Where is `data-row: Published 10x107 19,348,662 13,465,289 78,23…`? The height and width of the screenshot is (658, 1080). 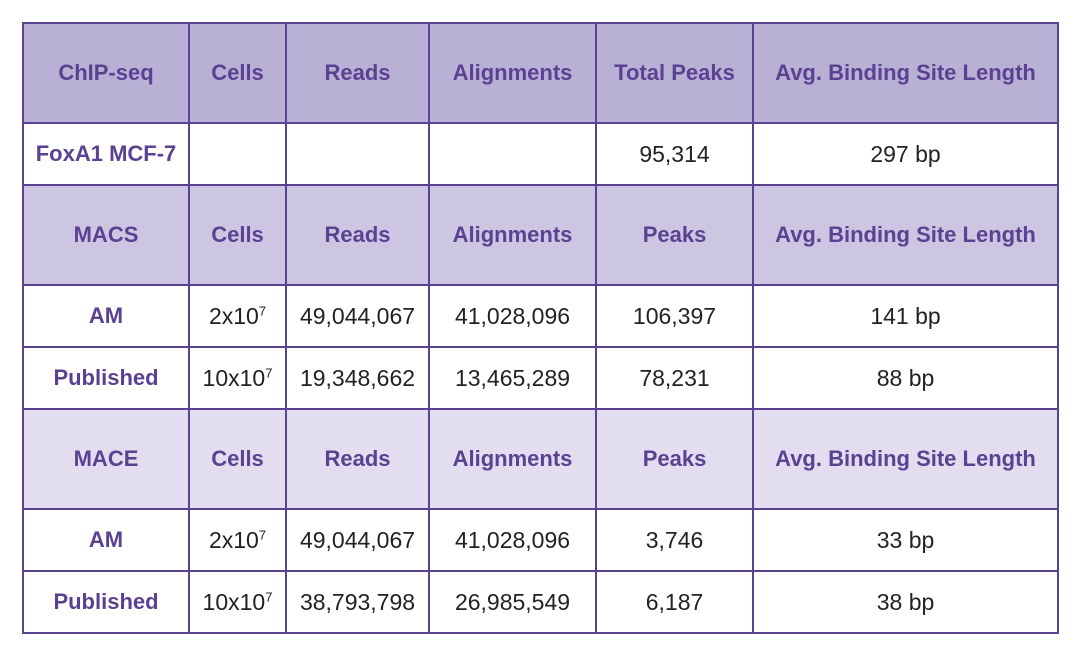
data-row: Published 10x107 19,348,662 13,465,289 78,23… is located at coordinates (540, 378).